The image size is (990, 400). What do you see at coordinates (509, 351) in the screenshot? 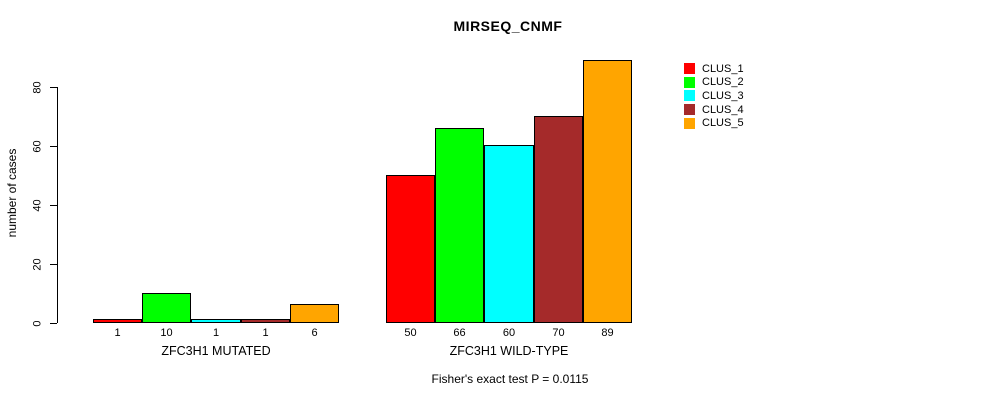
I see `group-label-1: ZFC3H1 WILD-TYPE` at bounding box center [509, 351].